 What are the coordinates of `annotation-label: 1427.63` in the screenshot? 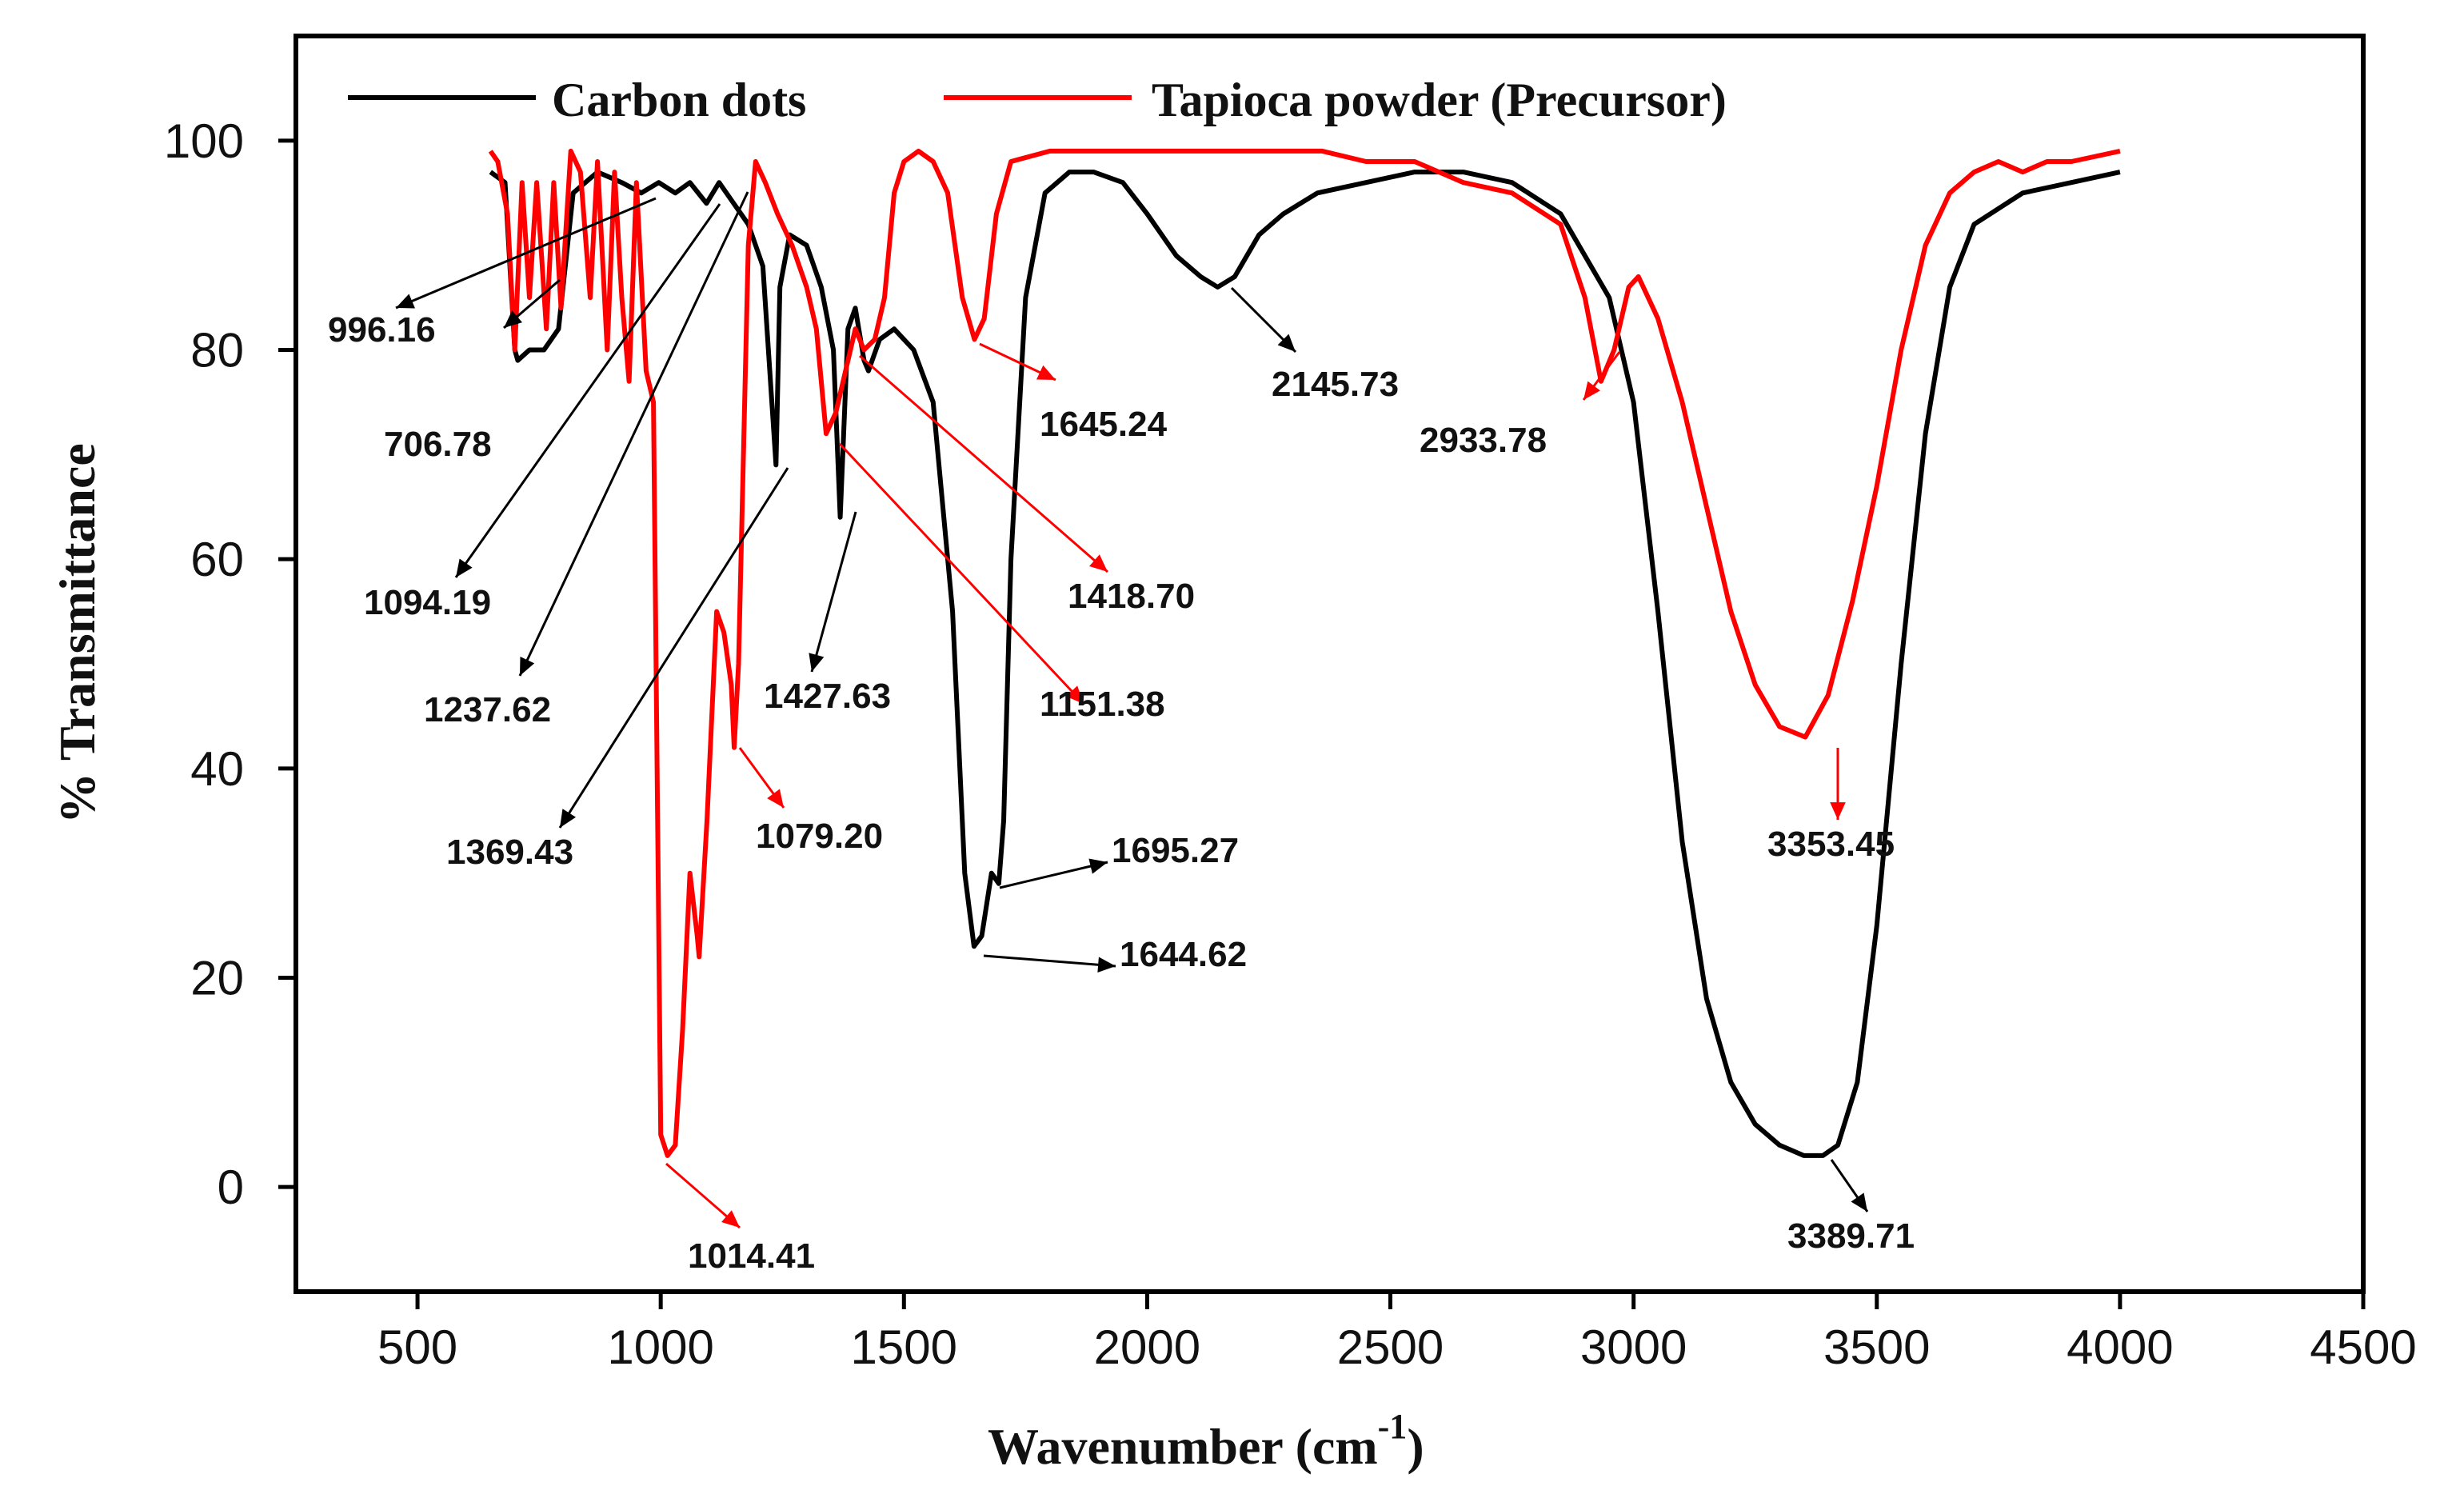 It's located at (827, 696).